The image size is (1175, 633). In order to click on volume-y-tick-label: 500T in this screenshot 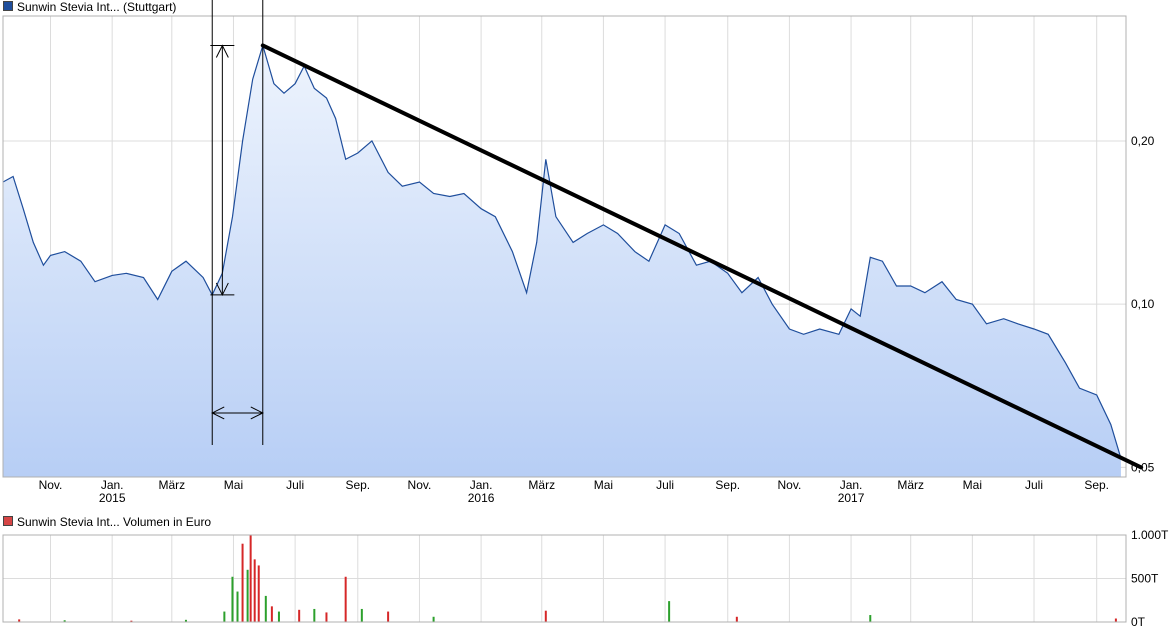, I will do `click(1145, 579)`.